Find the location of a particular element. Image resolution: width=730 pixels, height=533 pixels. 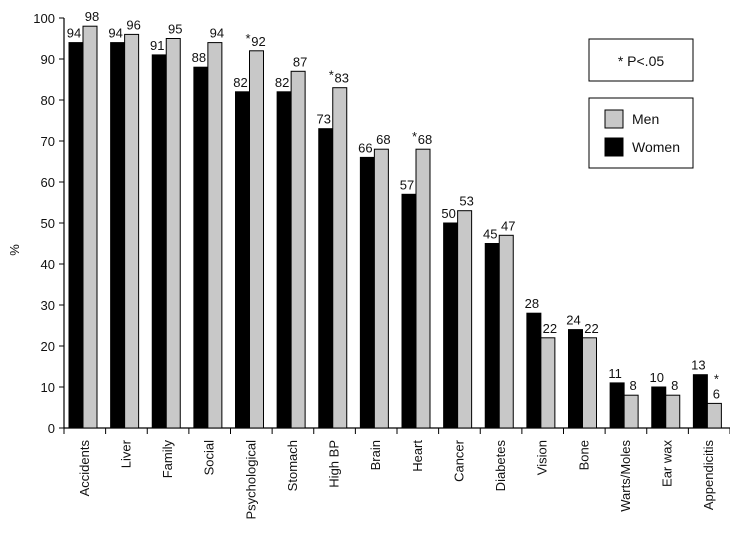

y-tick-label: 80 is located at coordinates (48, 100).